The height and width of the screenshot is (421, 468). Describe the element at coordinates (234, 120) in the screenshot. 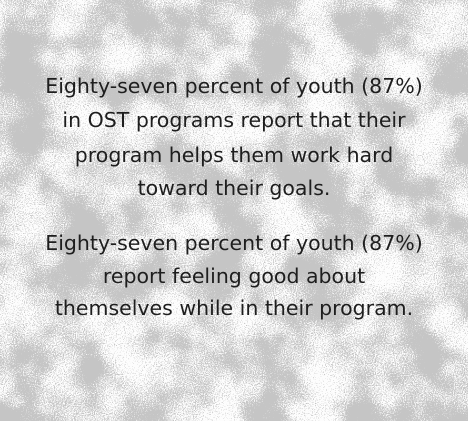

I see `paragraph-line: in OST programs report that their` at that location.